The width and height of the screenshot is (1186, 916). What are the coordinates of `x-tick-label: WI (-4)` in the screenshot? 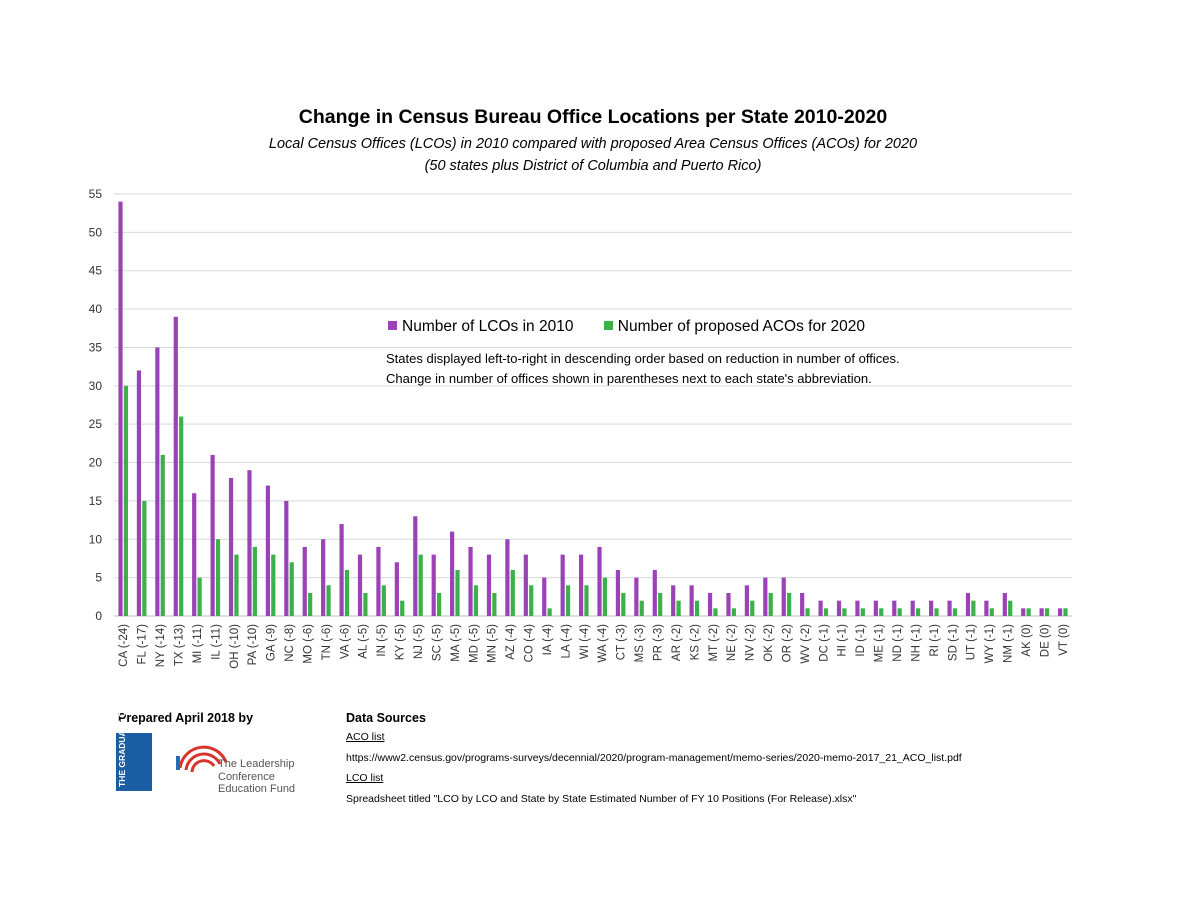 It's located at (585, 641).